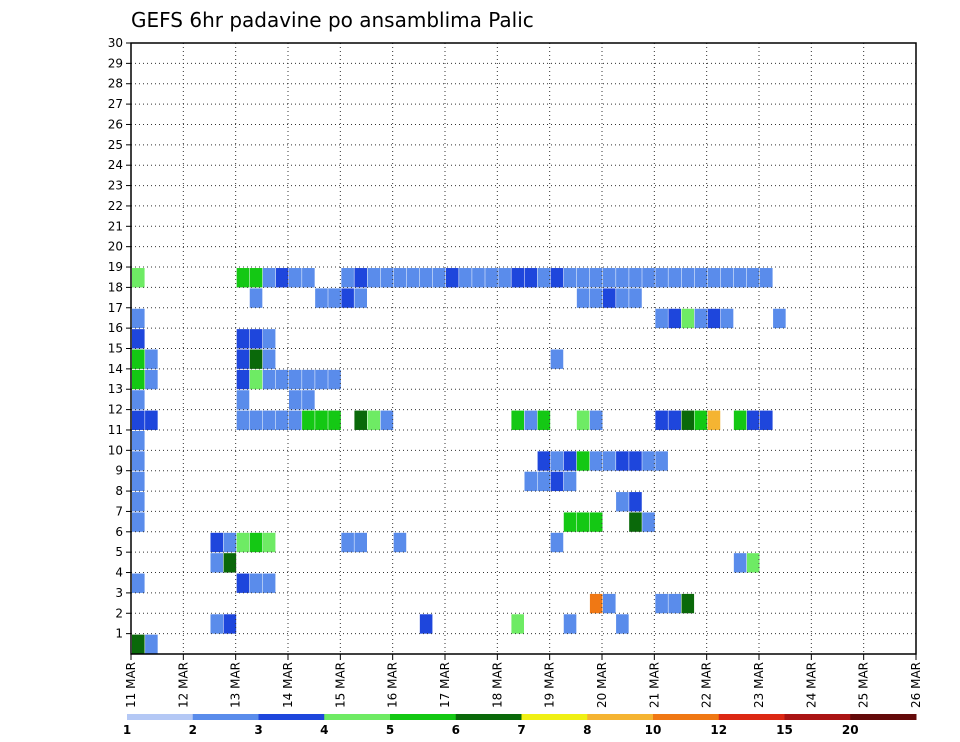  Describe the element at coordinates (119, 634) in the screenshot. I see `y-tick-label: 1` at that location.